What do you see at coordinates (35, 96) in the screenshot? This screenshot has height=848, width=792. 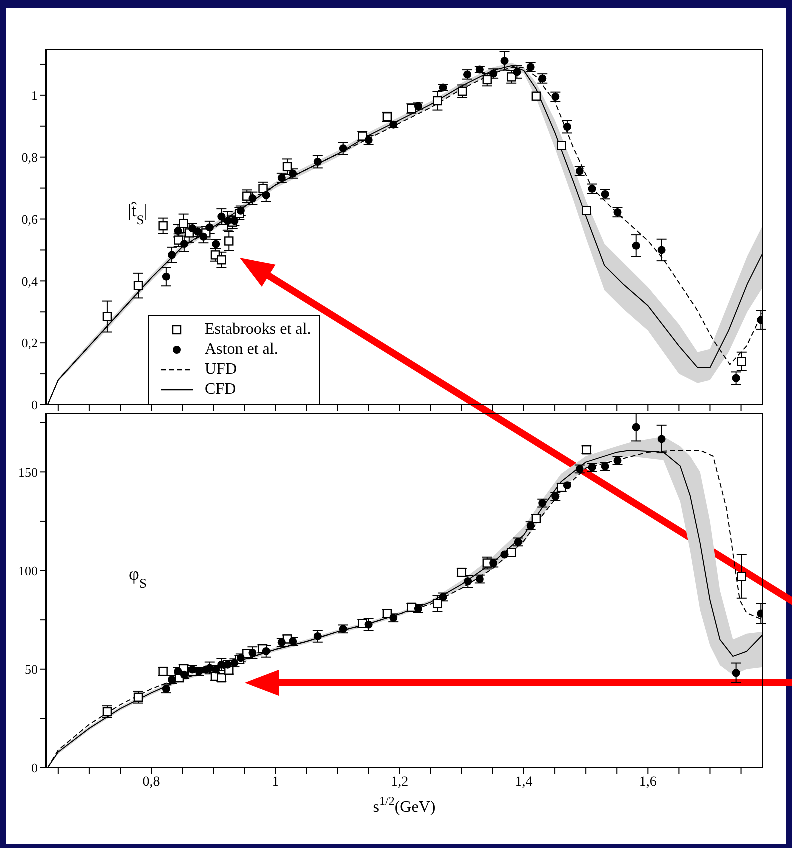 I see `y-tick-label: 1` at bounding box center [35, 96].